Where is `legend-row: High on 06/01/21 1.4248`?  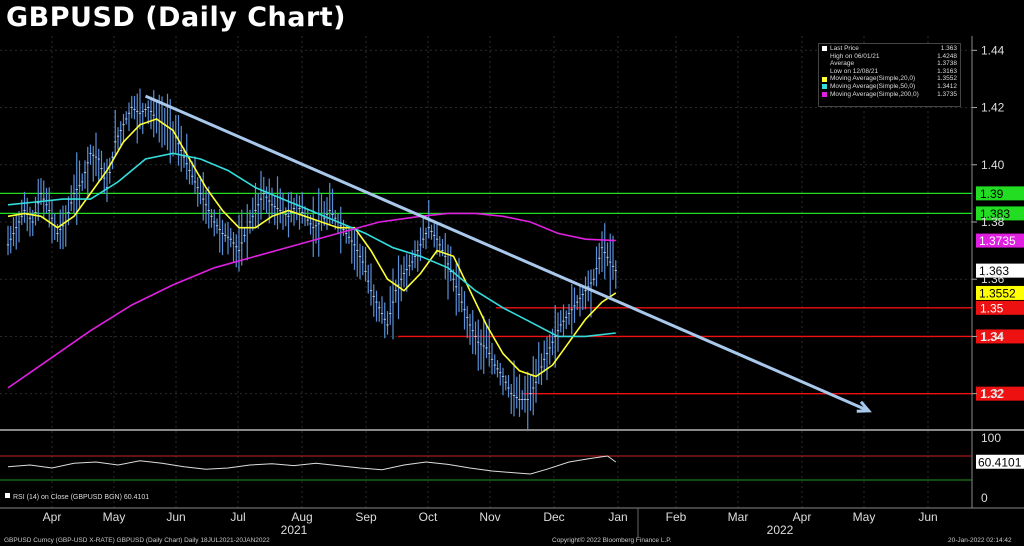
legend-row: High on 06/01/21 1.4248 is located at coordinates (889, 57).